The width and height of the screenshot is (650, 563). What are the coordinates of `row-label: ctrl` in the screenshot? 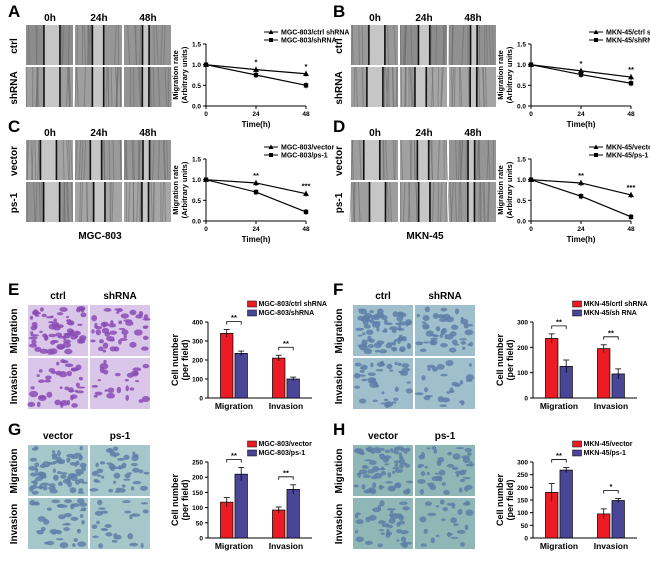 It's located at (14, 46).